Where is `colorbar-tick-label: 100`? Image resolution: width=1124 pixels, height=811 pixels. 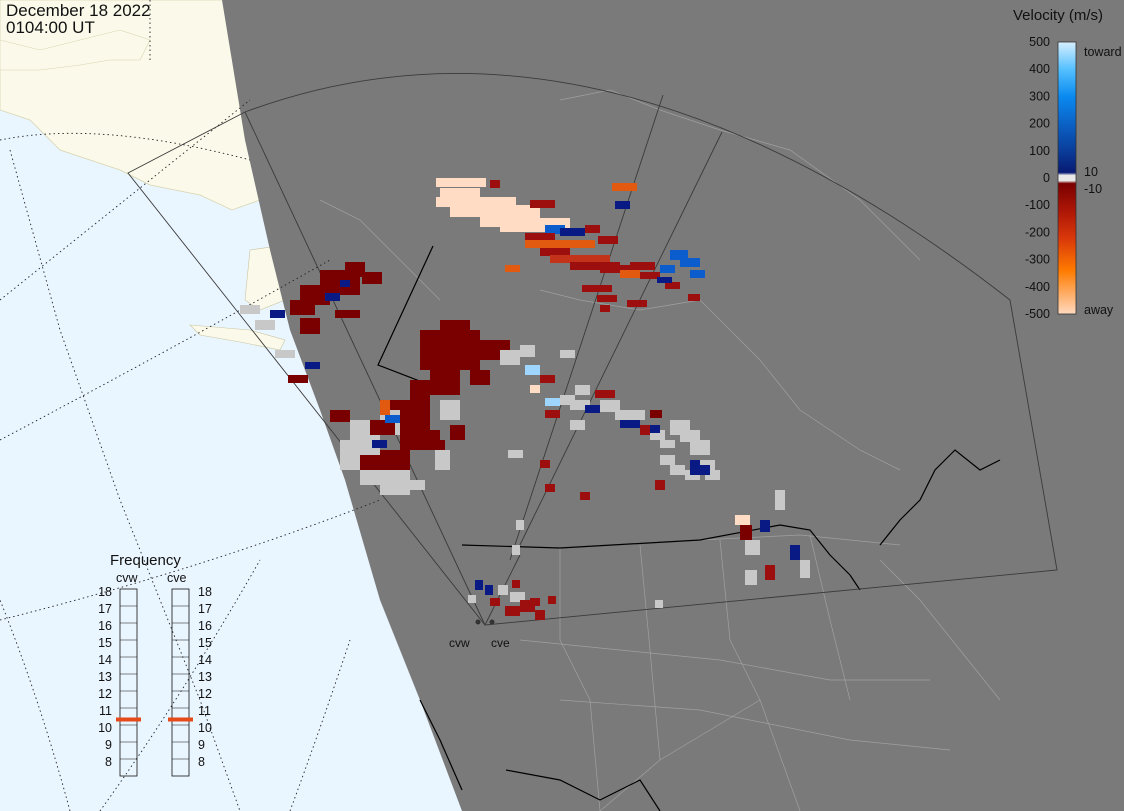 colorbar-tick-label: 100 is located at coordinates (1039, 151).